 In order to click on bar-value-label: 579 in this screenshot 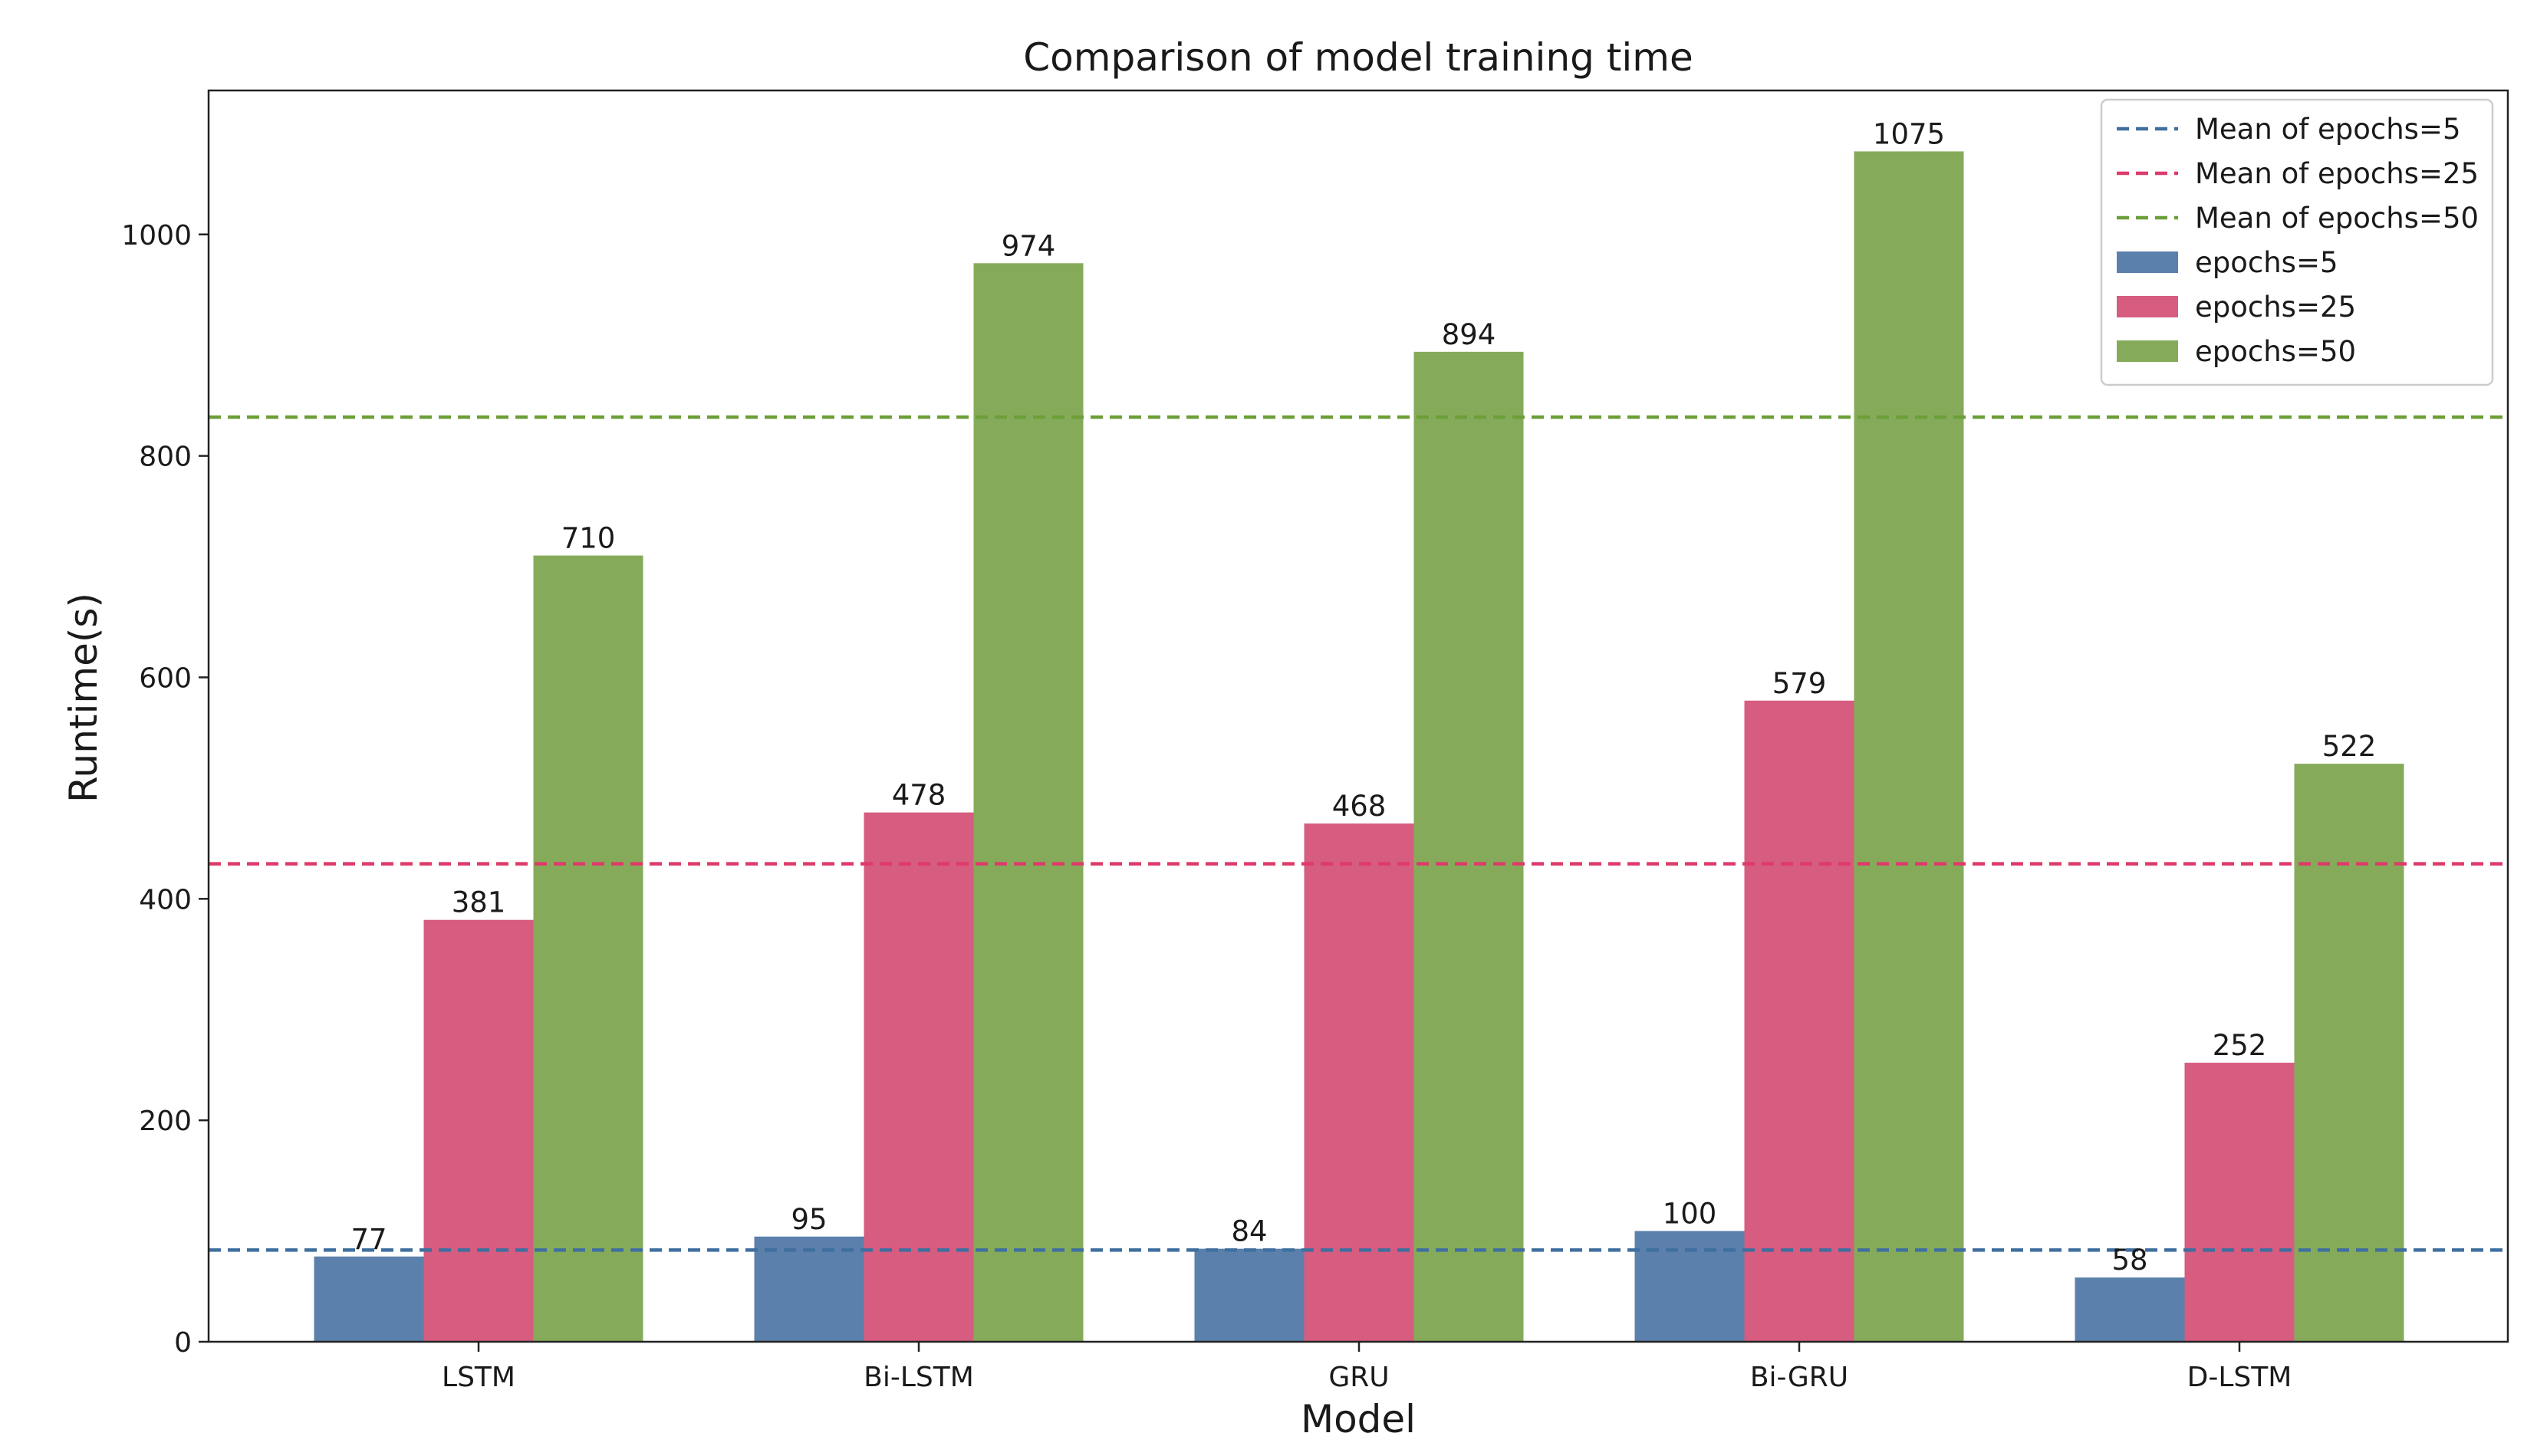, I will do `click(1799, 683)`.